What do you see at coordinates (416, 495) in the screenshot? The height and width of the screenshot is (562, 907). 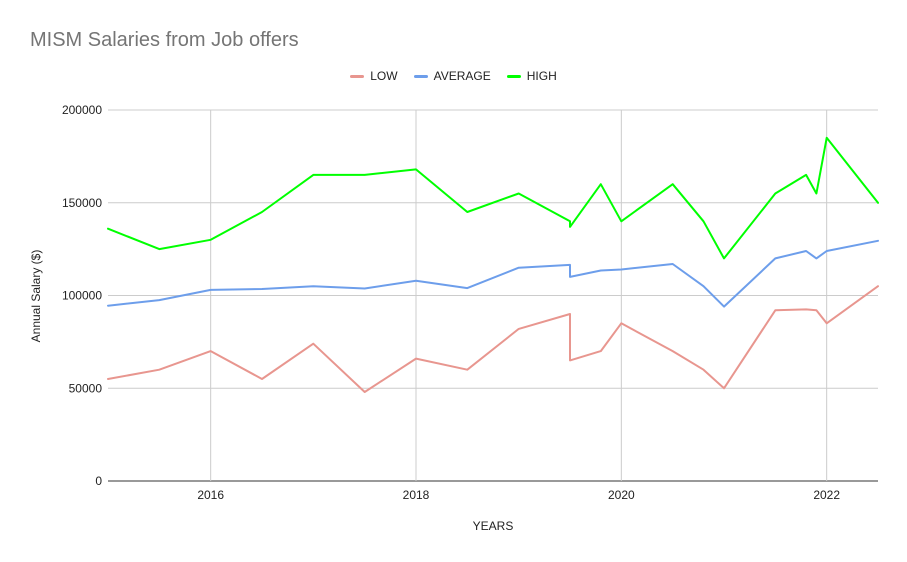 I see `x-tick-label: 2018` at bounding box center [416, 495].